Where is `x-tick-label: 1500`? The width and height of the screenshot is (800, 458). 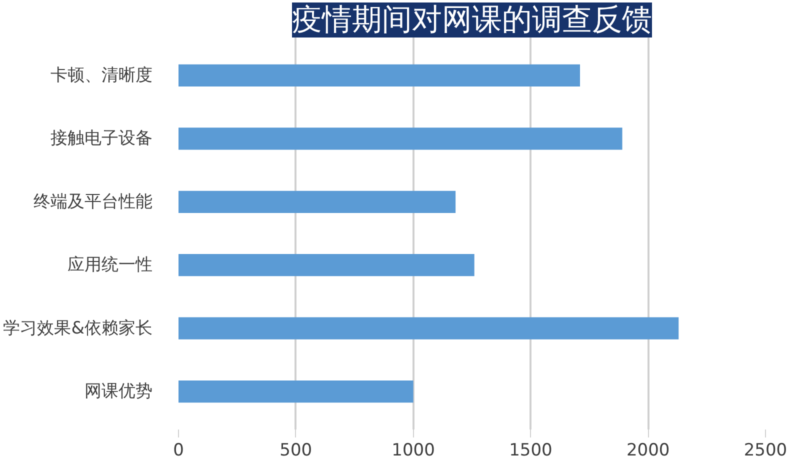 x-tick-label: 1500 is located at coordinates (530, 449).